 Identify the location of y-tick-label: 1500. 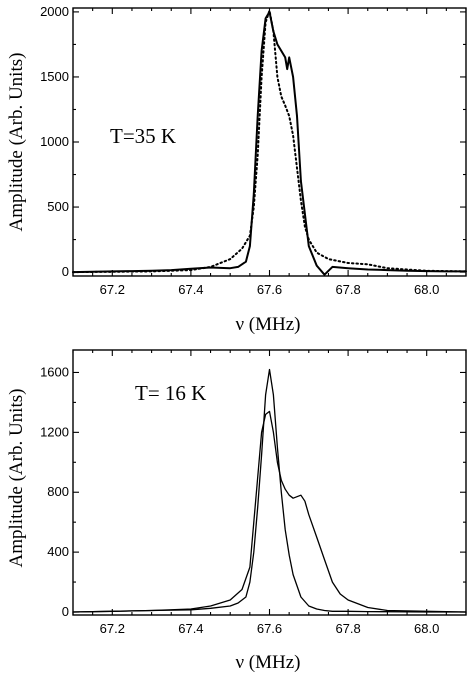
(54, 76).